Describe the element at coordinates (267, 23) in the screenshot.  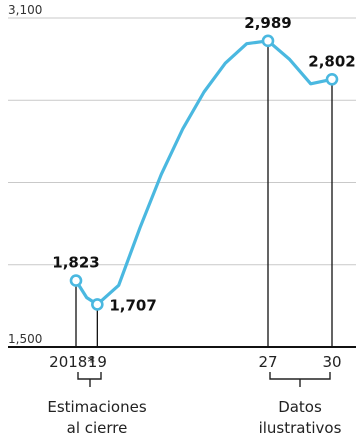
I see `data-label: 2,989` at that location.